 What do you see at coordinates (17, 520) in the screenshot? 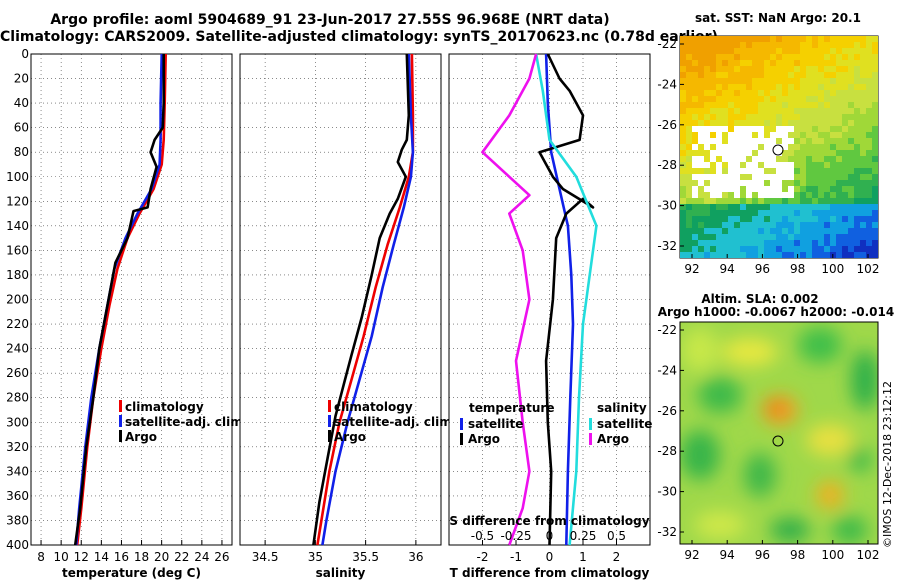
I see `y-tick-label: 380` at bounding box center [17, 520].